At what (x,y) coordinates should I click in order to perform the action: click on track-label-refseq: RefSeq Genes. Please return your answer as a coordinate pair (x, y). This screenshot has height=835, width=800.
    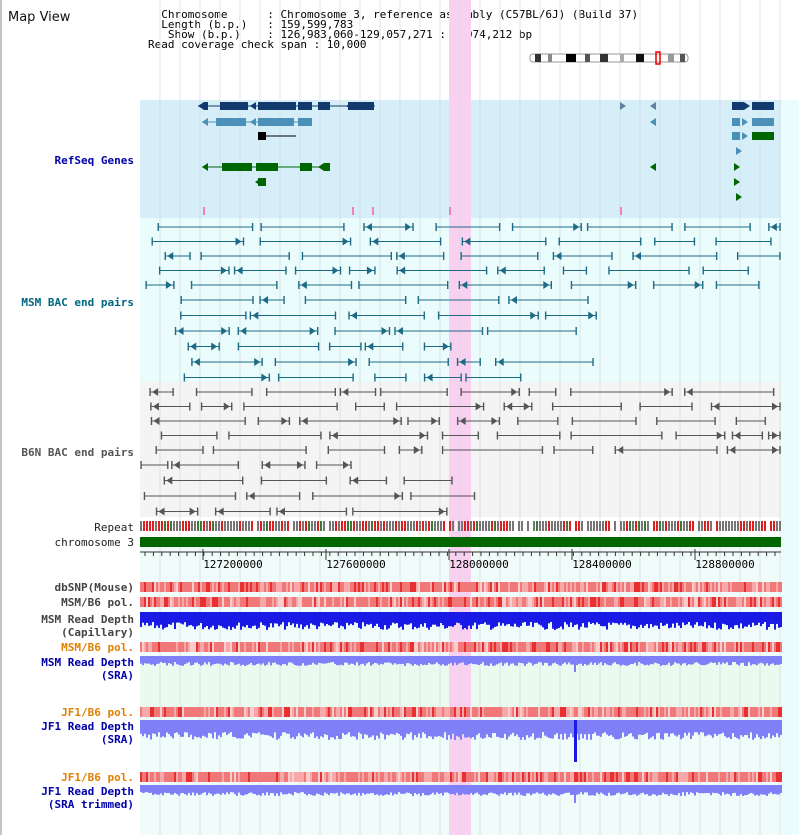
    Looking at the image, I should click on (94, 160).